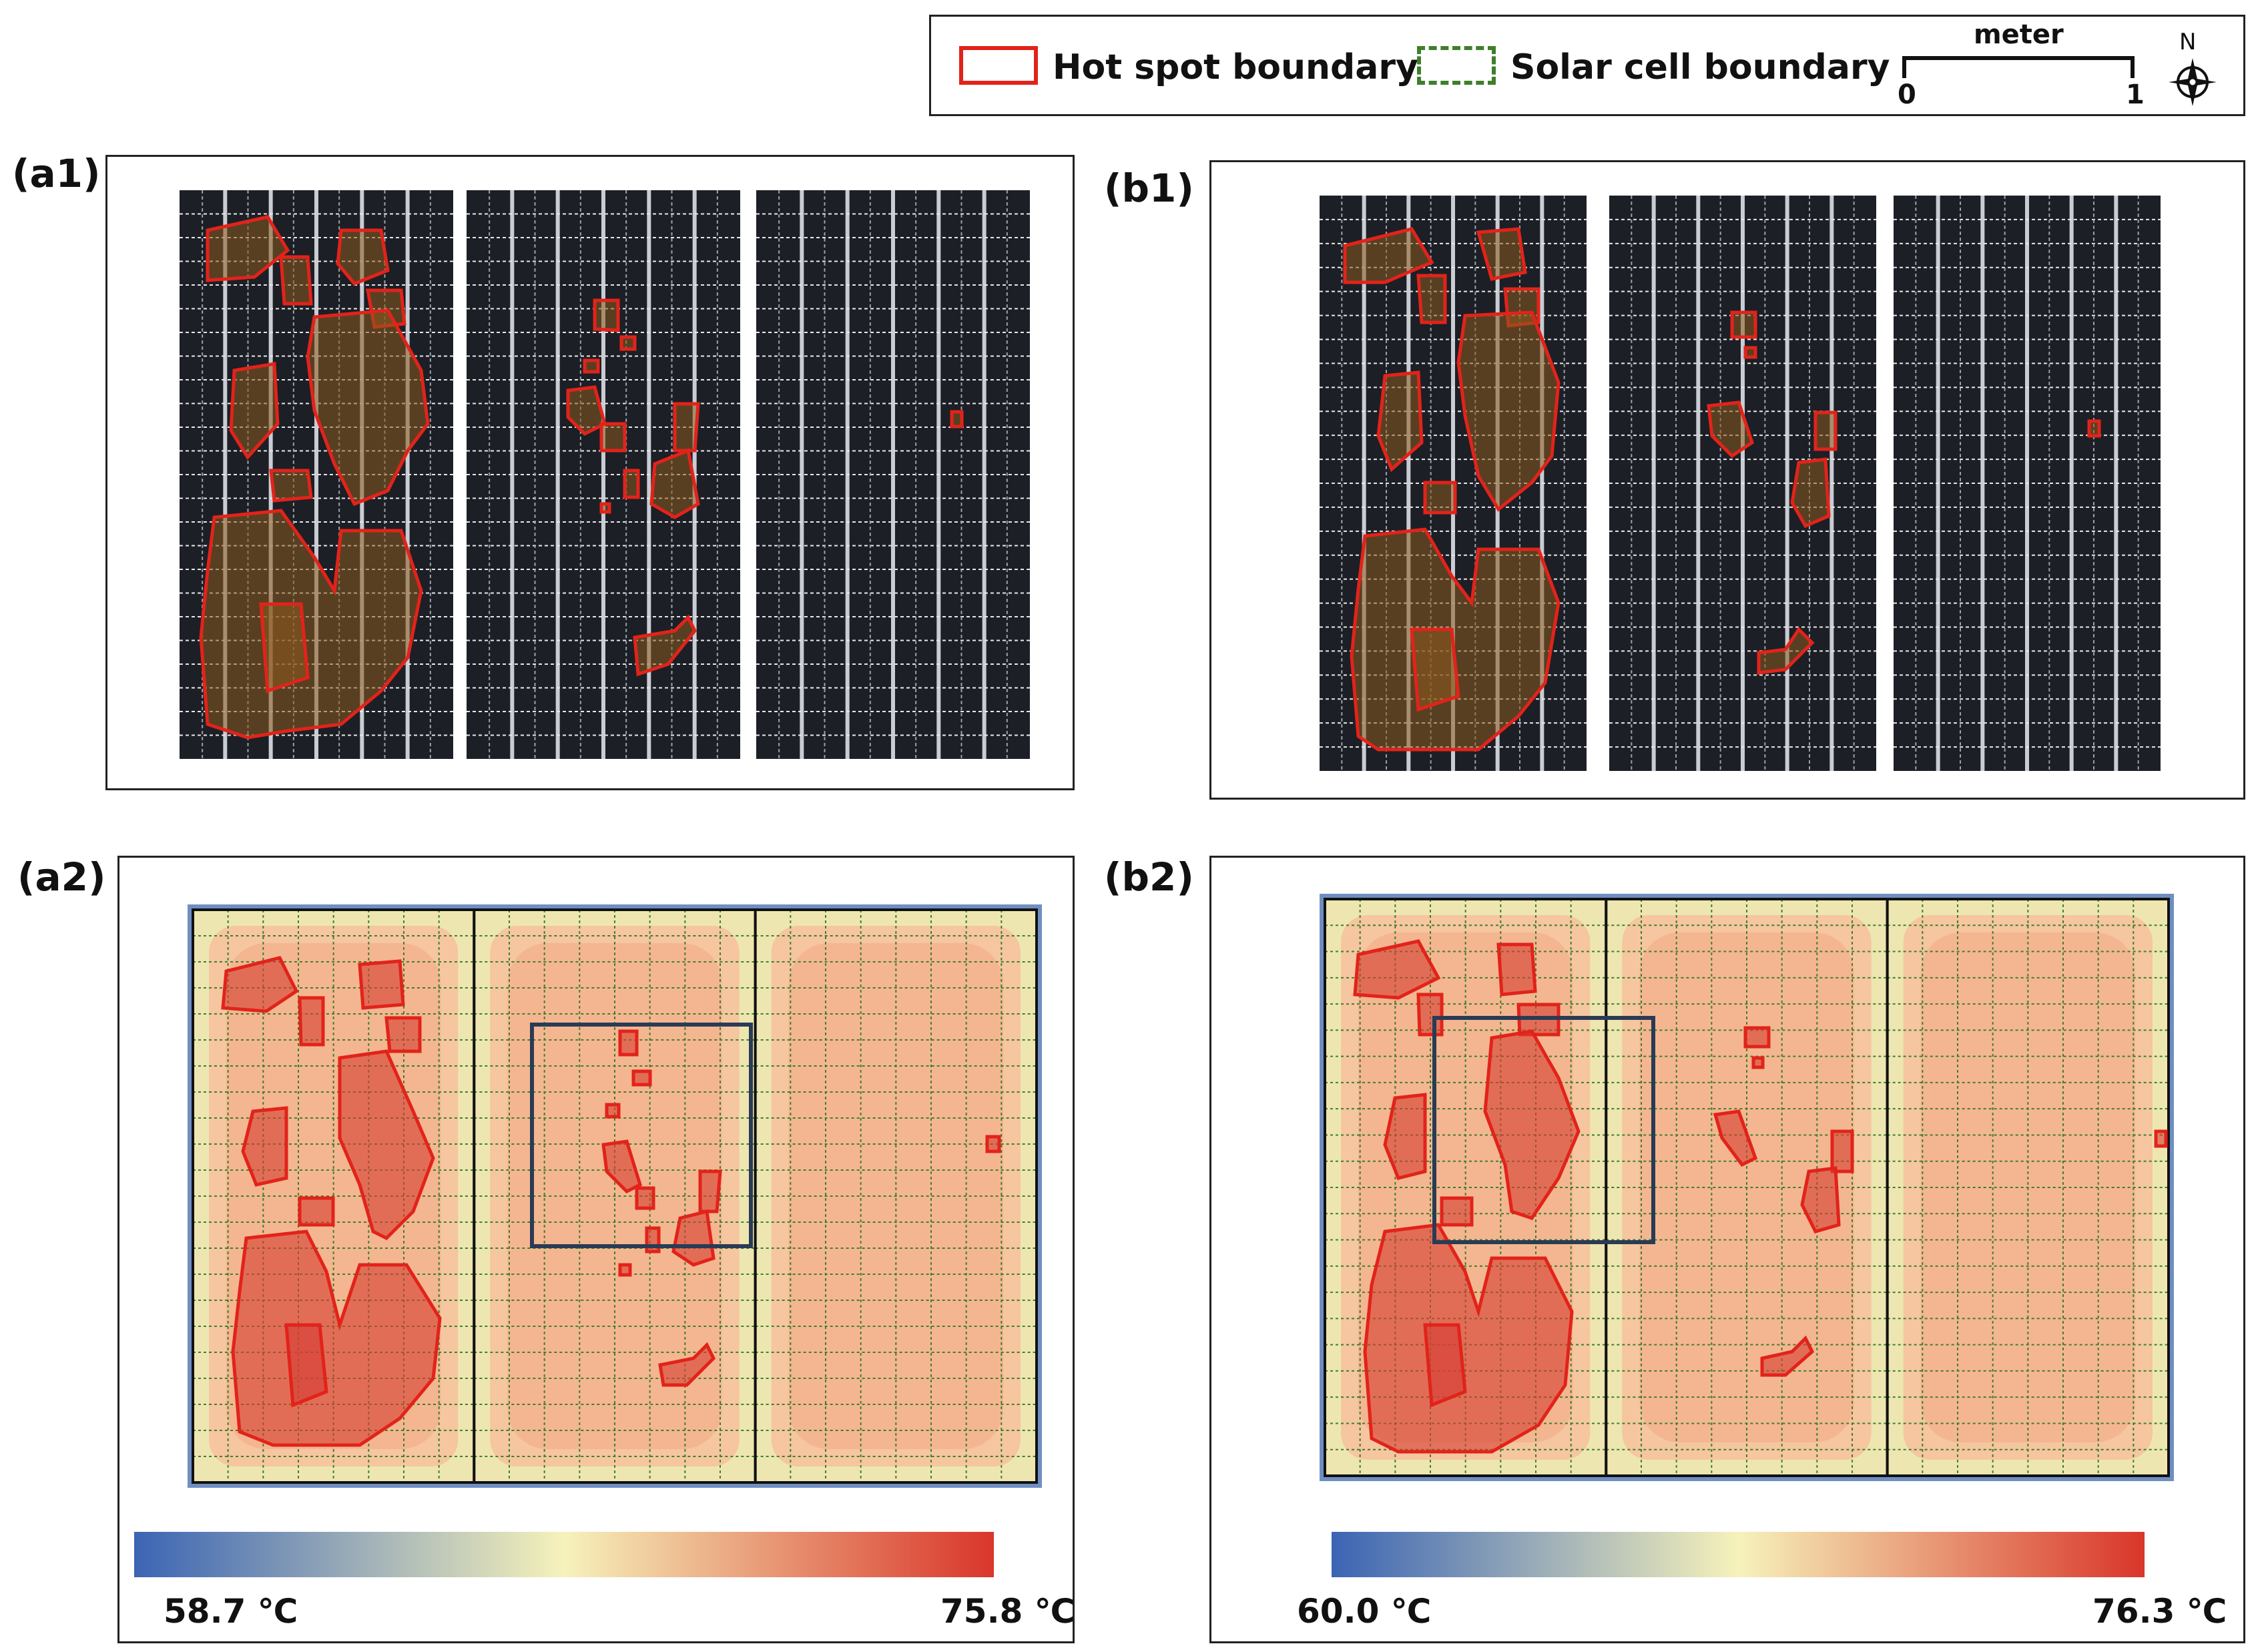 Image resolution: width=2260 pixels, height=1652 pixels. What do you see at coordinates (1907, 94) in the screenshot?
I see `scale-min: 0` at bounding box center [1907, 94].